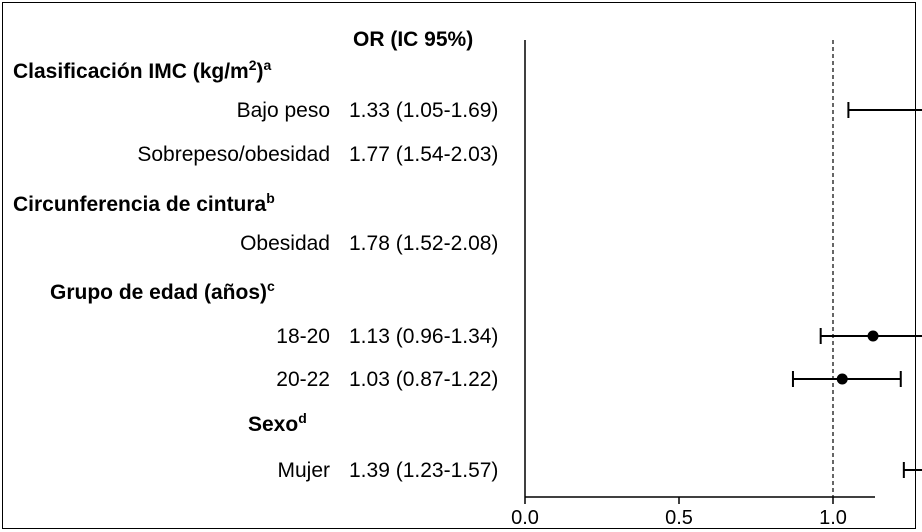 This screenshot has height=532, width=922. What do you see at coordinates (423, 110) in the screenshot?
I see `or-ci-text: 1.33 (1.05-1.69)` at bounding box center [423, 110].